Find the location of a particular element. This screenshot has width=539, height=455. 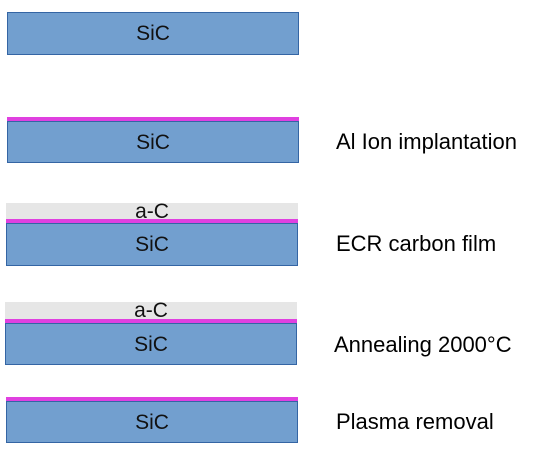

sic-substrate-annealed: SiC is located at coordinates (151, 344).